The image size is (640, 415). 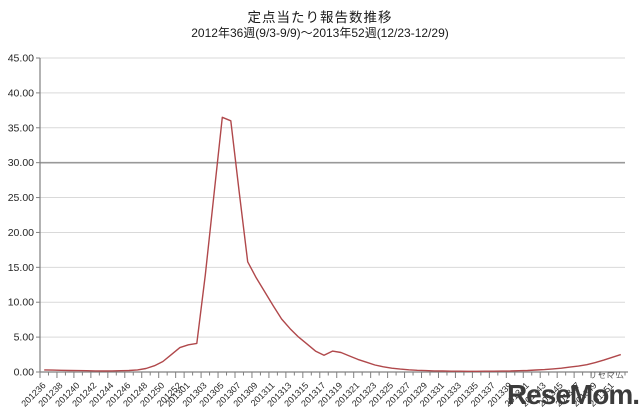 I want to click on chart-title: 定点当たり報告数推移, so click(x=320, y=17).